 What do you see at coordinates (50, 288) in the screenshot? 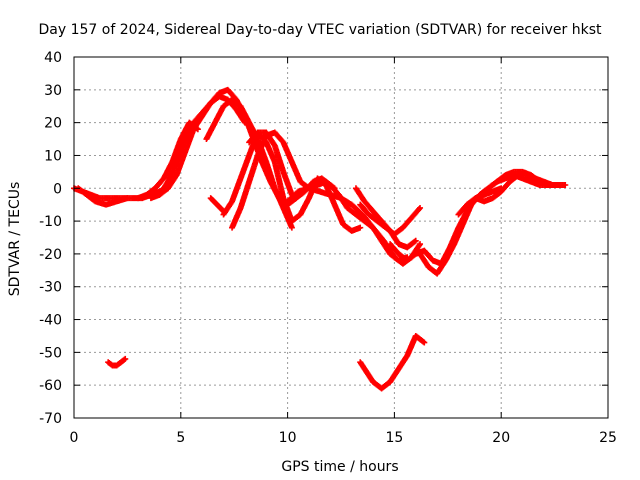
I see `y-tick-label: -30` at bounding box center [50, 288].